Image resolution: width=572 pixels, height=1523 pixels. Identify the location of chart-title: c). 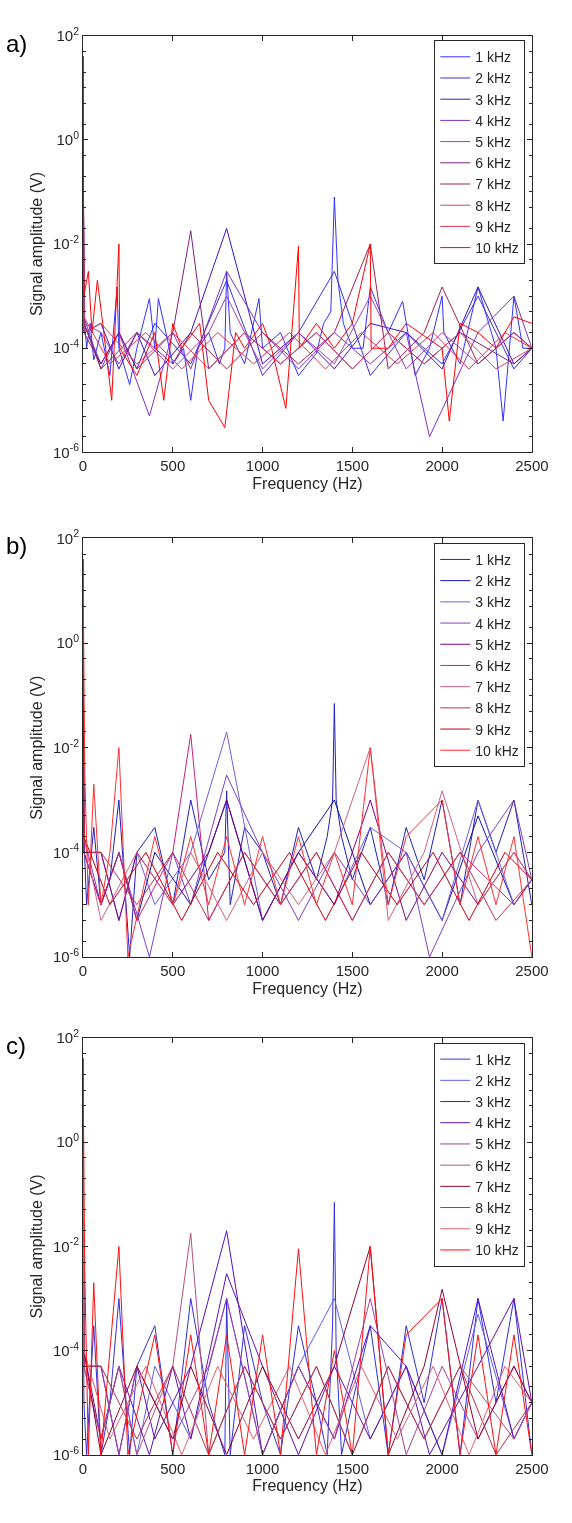
(16, 1045).